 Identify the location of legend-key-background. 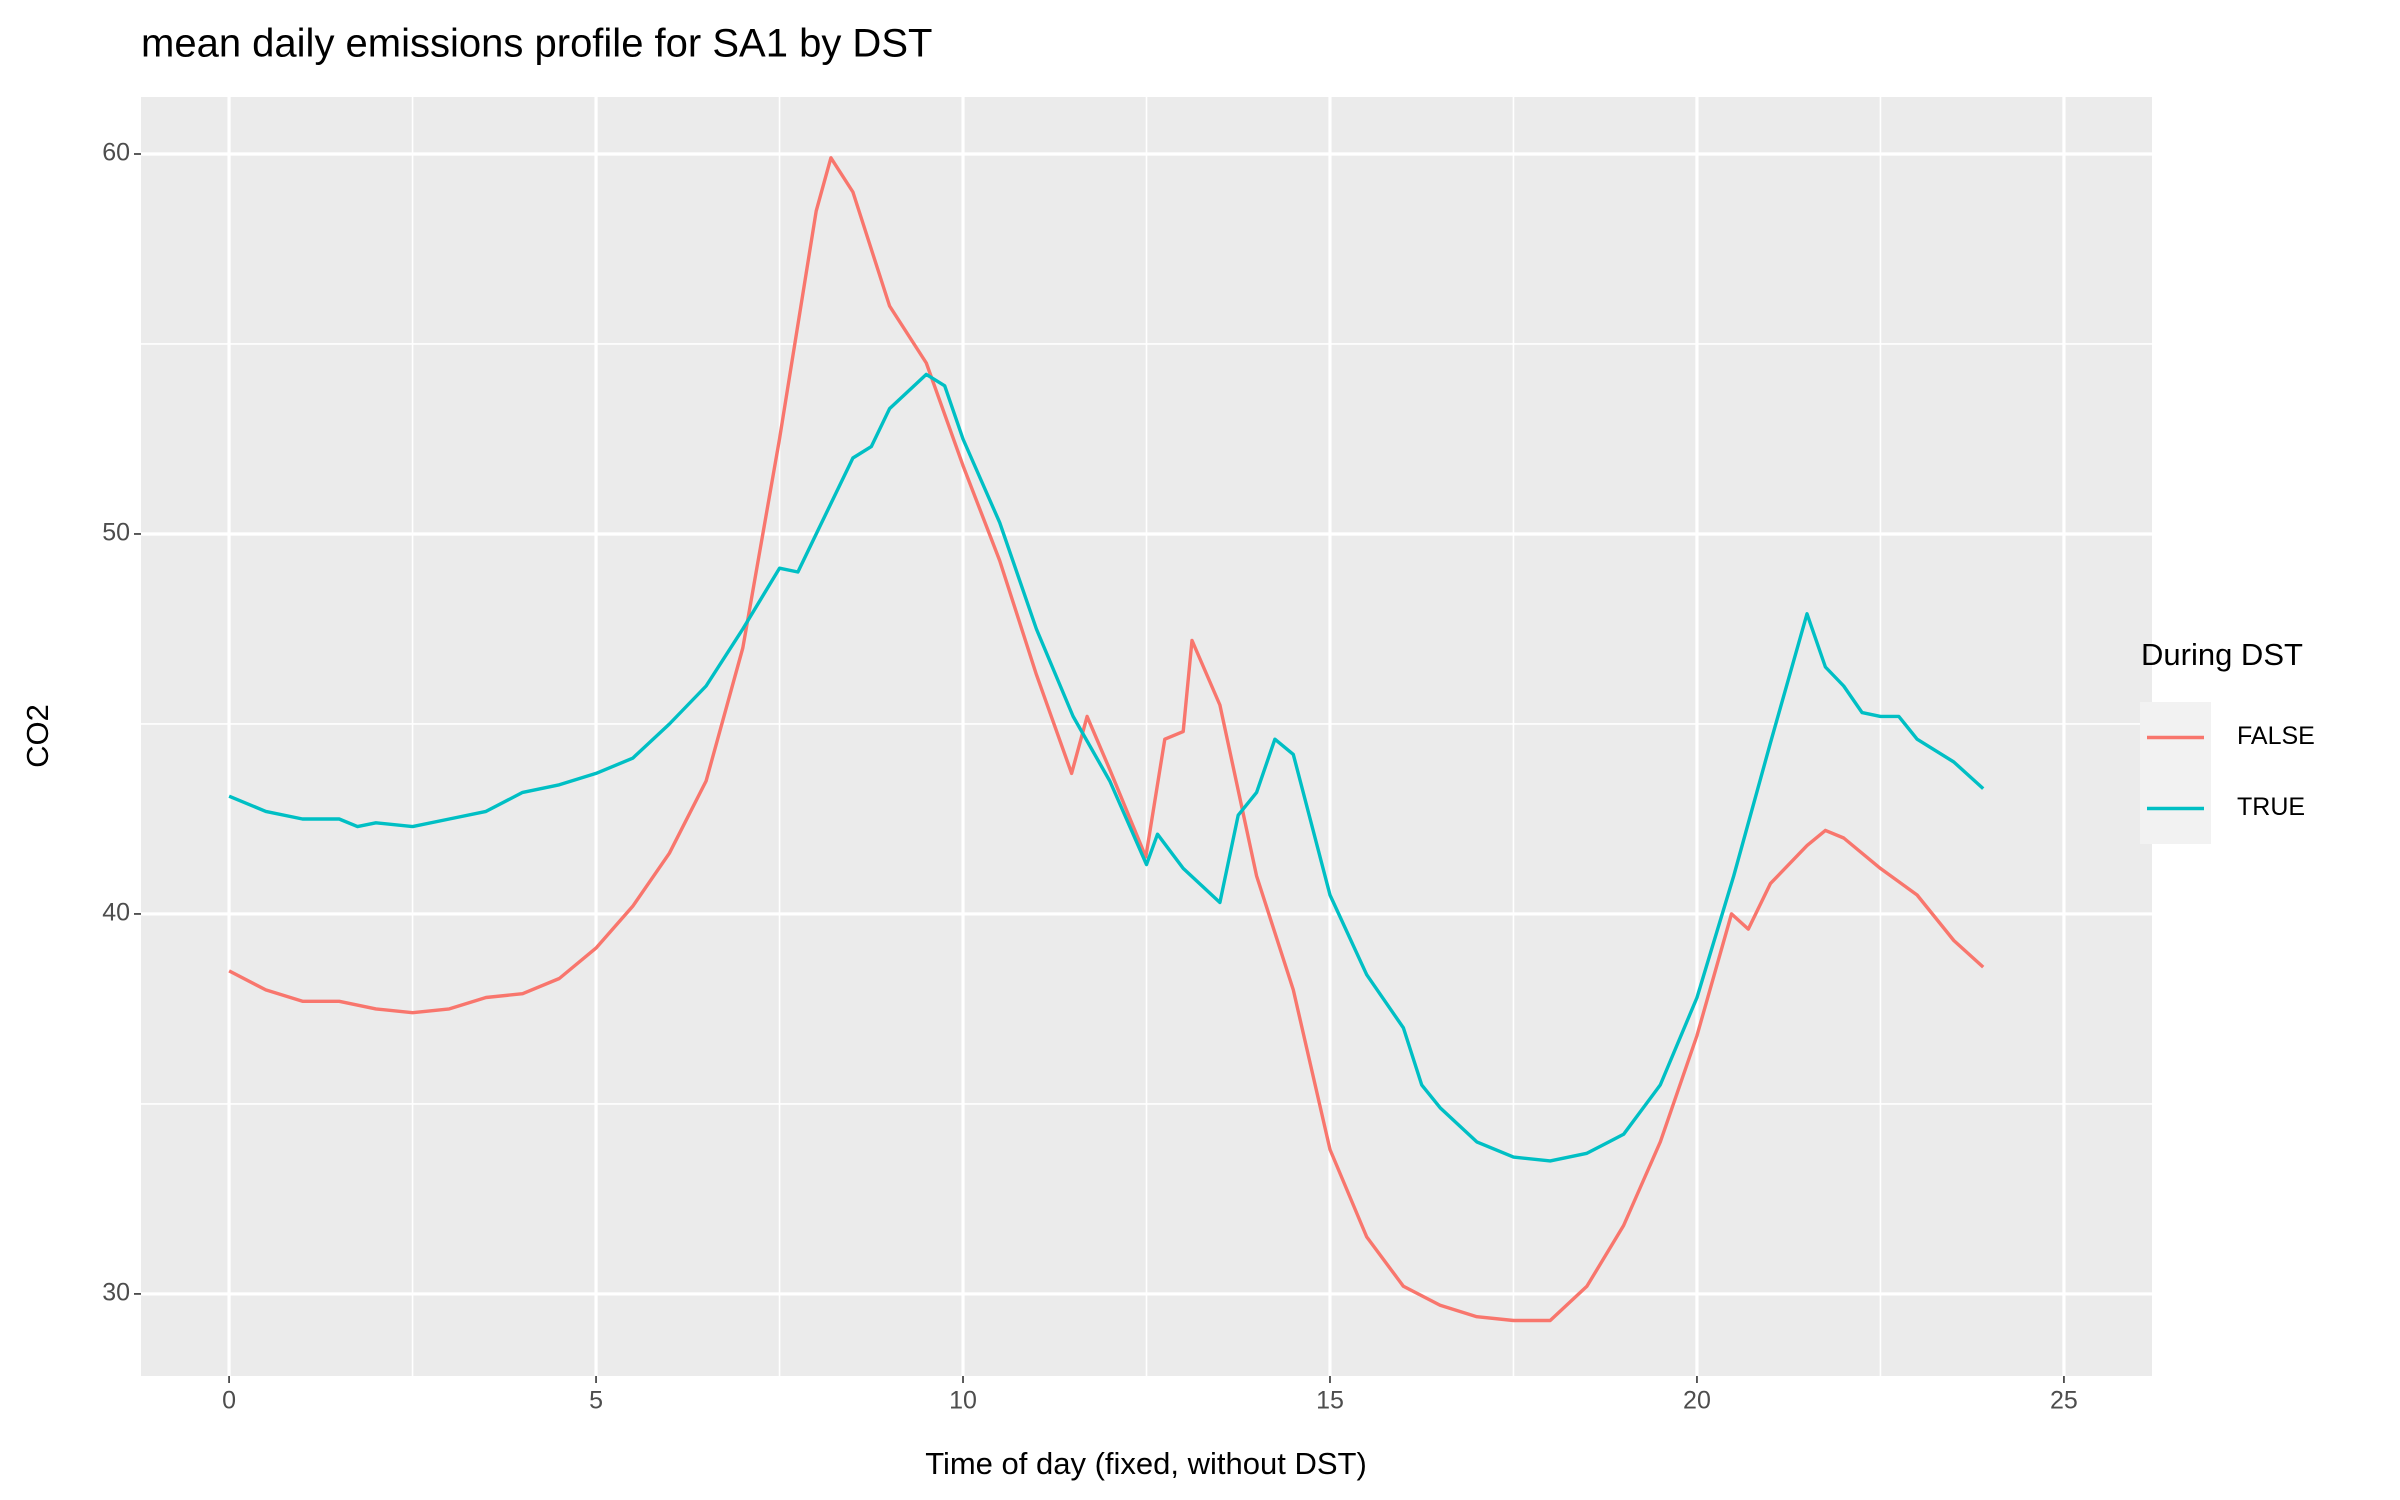
(2175, 773).